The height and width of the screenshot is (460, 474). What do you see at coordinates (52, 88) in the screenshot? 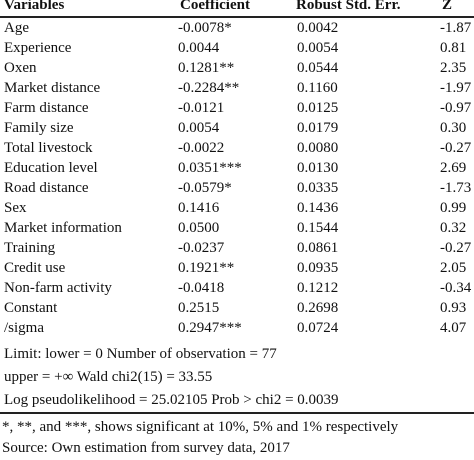
I see `variable-cell: Market distance` at bounding box center [52, 88].